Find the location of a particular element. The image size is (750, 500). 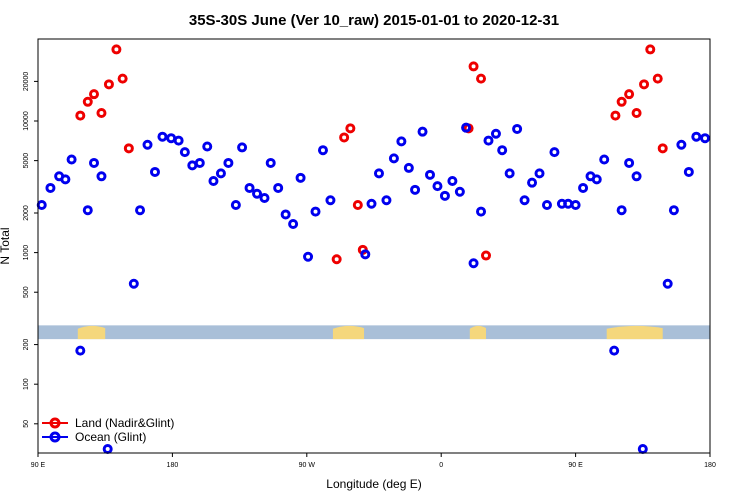

x-axis: 90 E 180 90 W 0 90 E 180 is located at coordinates (373, 461).